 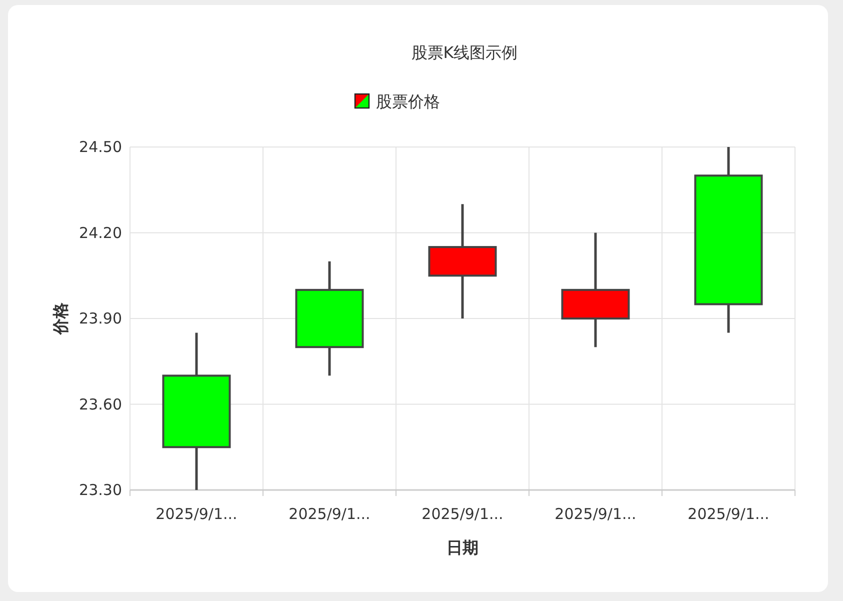 What do you see at coordinates (462, 547) in the screenshot?
I see `x-axis-title: 日期` at bounding box center [462, 547].